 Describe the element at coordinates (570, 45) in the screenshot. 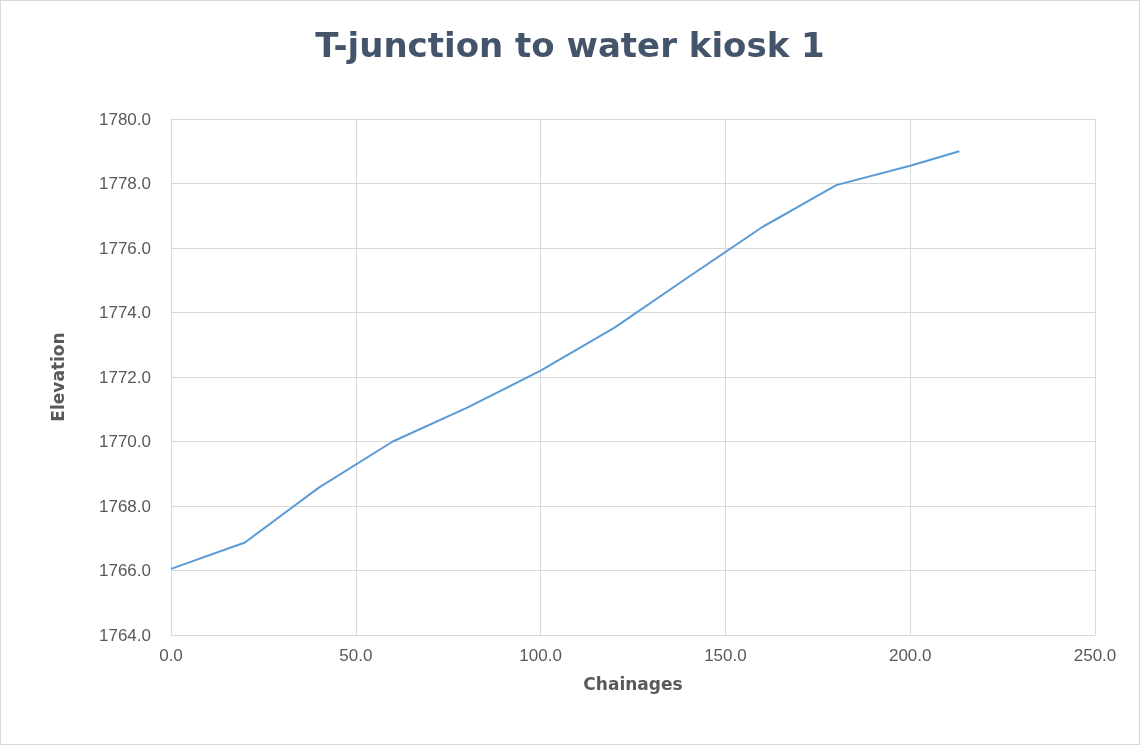

I see `chart-title: T-junction to water kiosk 1` at that location.